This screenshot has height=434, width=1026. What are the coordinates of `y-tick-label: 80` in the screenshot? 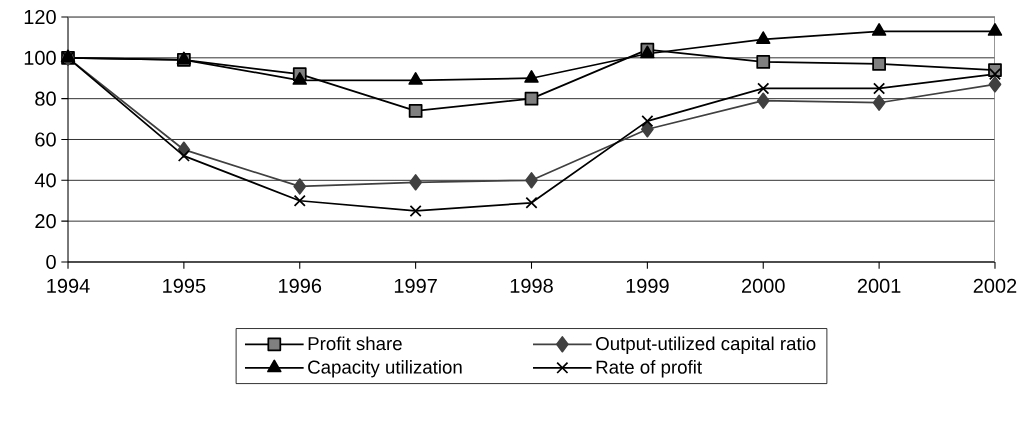 It's located at (45, 98).